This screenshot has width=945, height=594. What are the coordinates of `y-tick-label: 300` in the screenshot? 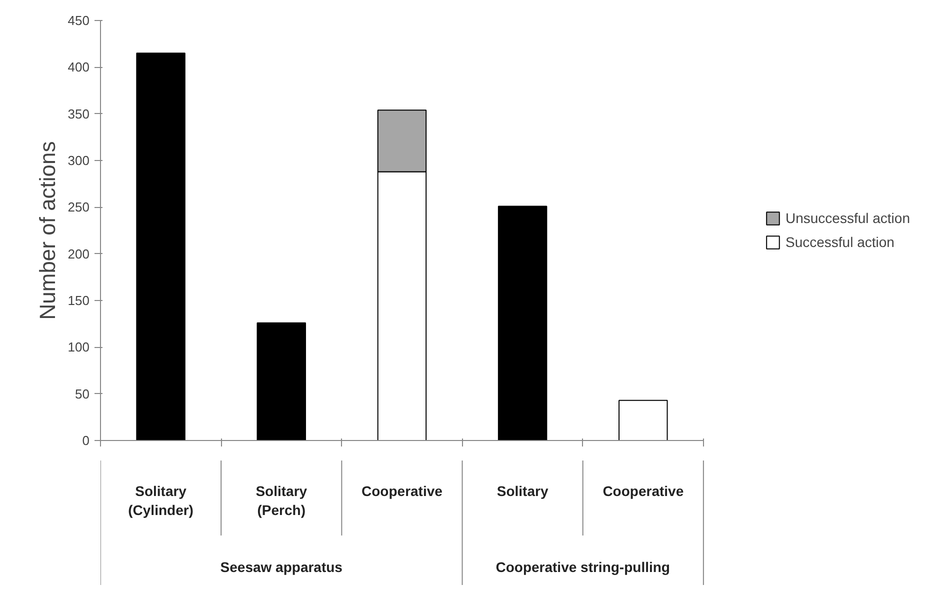 It's located at (79, 160).